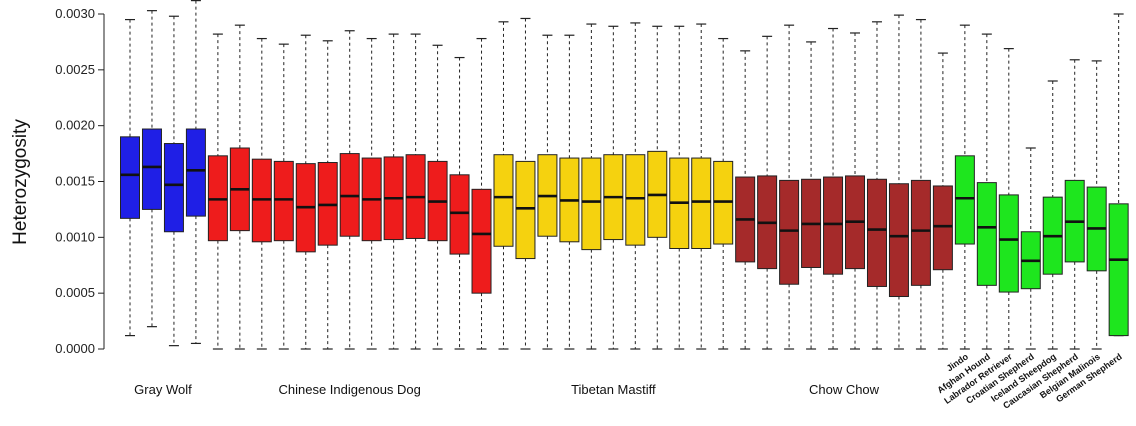 This screenshot has height=426, width=1136. I want to click on group-label: Tibetan Mastiff, so click(613, 389).